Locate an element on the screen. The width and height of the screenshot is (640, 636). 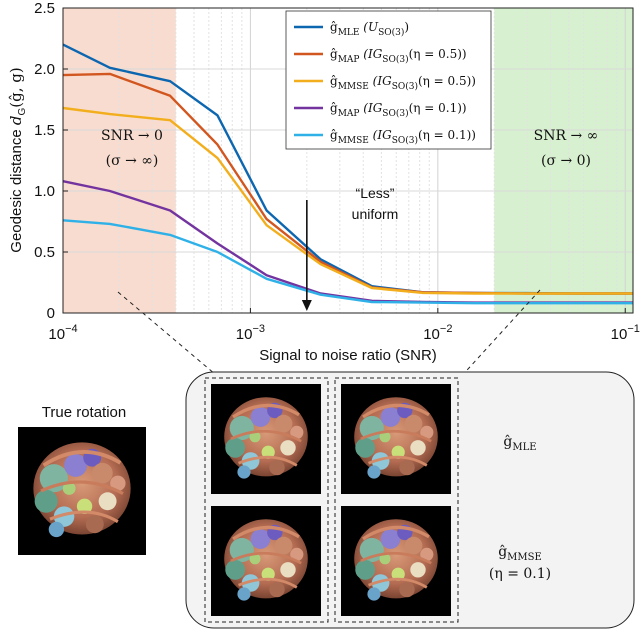
x-tick-label-3: 10⁻¹ is located at coordinates (625, 333).